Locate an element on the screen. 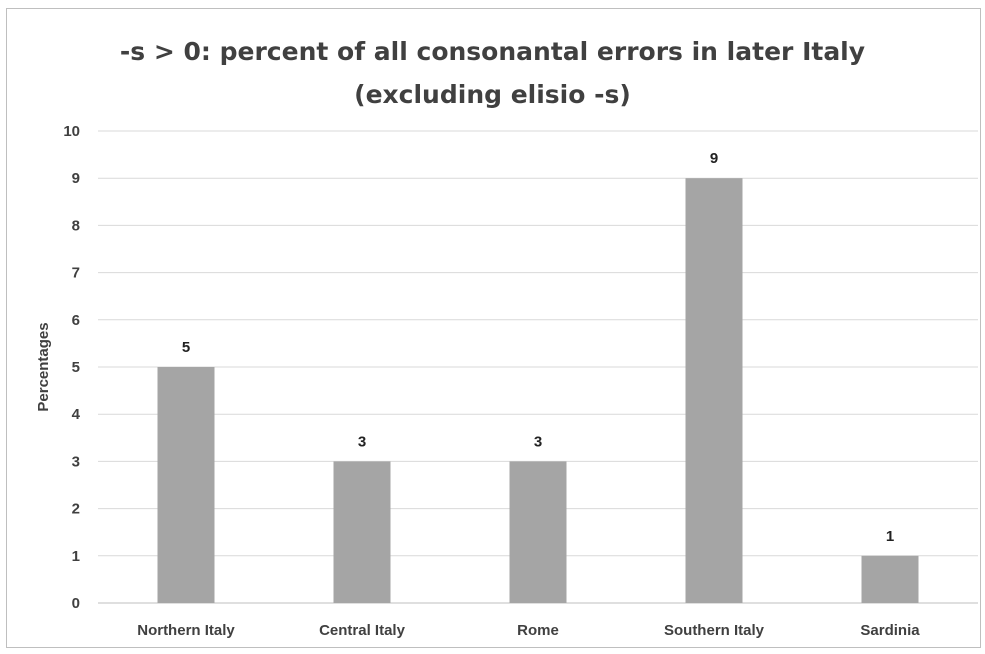 This screenshot has width=985, height=654. y-tick-label: 4 is located at coordinates (76, 414).